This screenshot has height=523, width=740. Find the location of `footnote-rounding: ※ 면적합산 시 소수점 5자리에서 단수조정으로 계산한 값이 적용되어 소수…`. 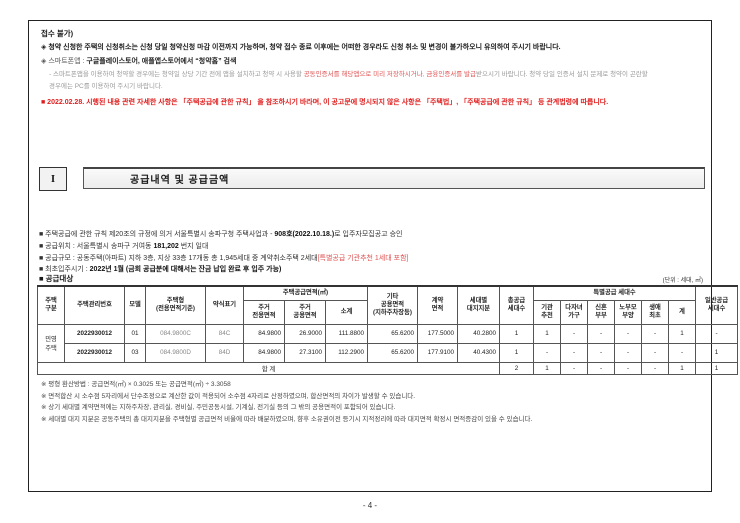

footnote-rounding: ※ 면적합산 시 소수점 5자리에서 단수조정으로 계산한 값이 적용되어 소수… is located at coordinates (228, 396).